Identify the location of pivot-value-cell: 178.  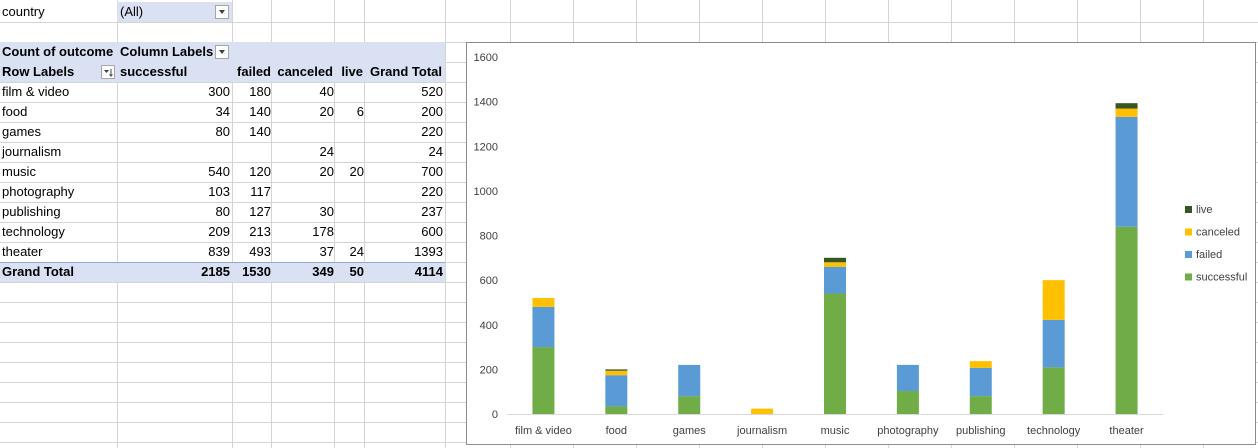
(323, 231).